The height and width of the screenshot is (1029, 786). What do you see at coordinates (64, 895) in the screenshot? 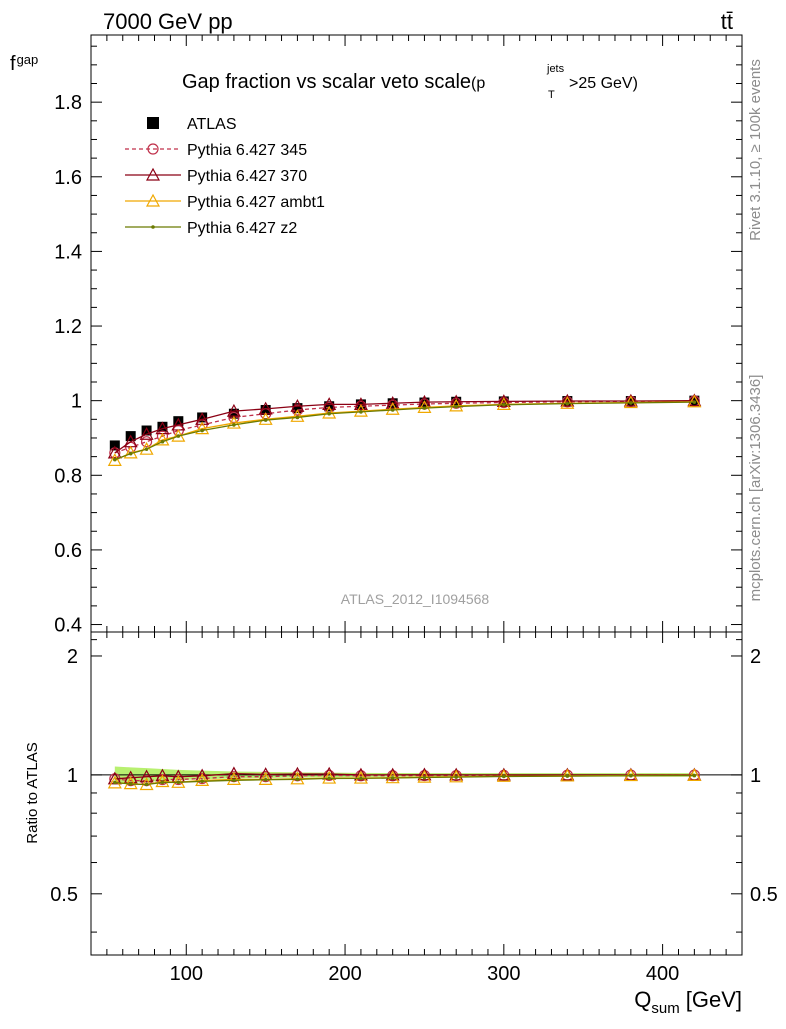
I see `ratio-y-tick-label: 0.5` at bounding box center [64, 895].